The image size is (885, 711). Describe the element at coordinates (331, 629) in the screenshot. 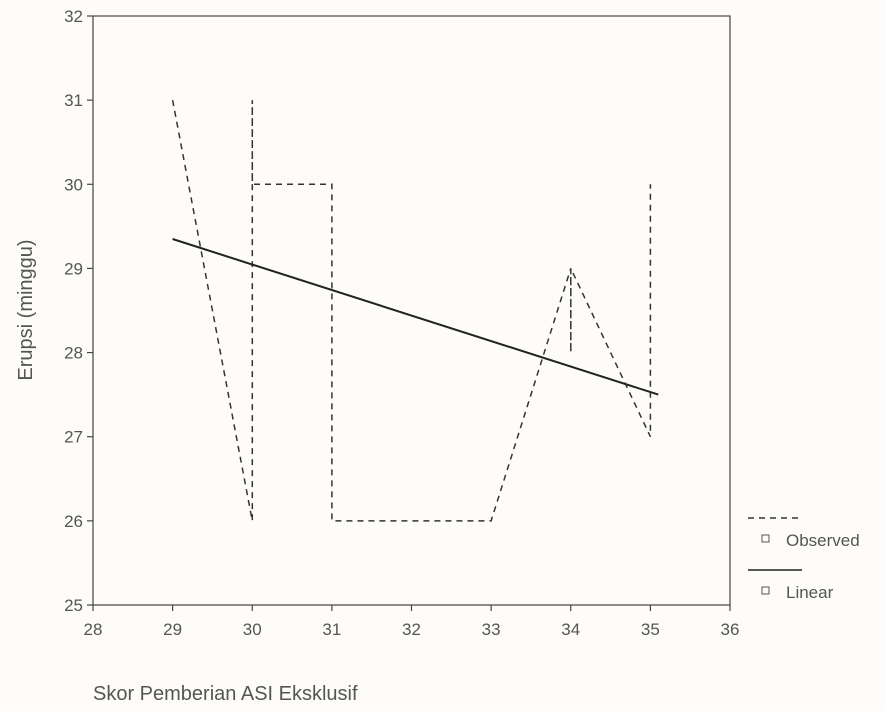

I see `x-tick-label-31: 31` at that location.